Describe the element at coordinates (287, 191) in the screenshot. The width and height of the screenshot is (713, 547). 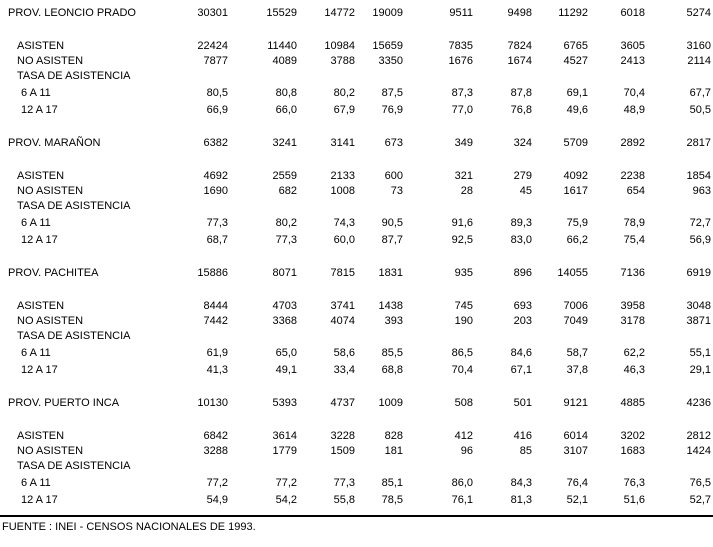
I see `table-cell: 682` at that location.